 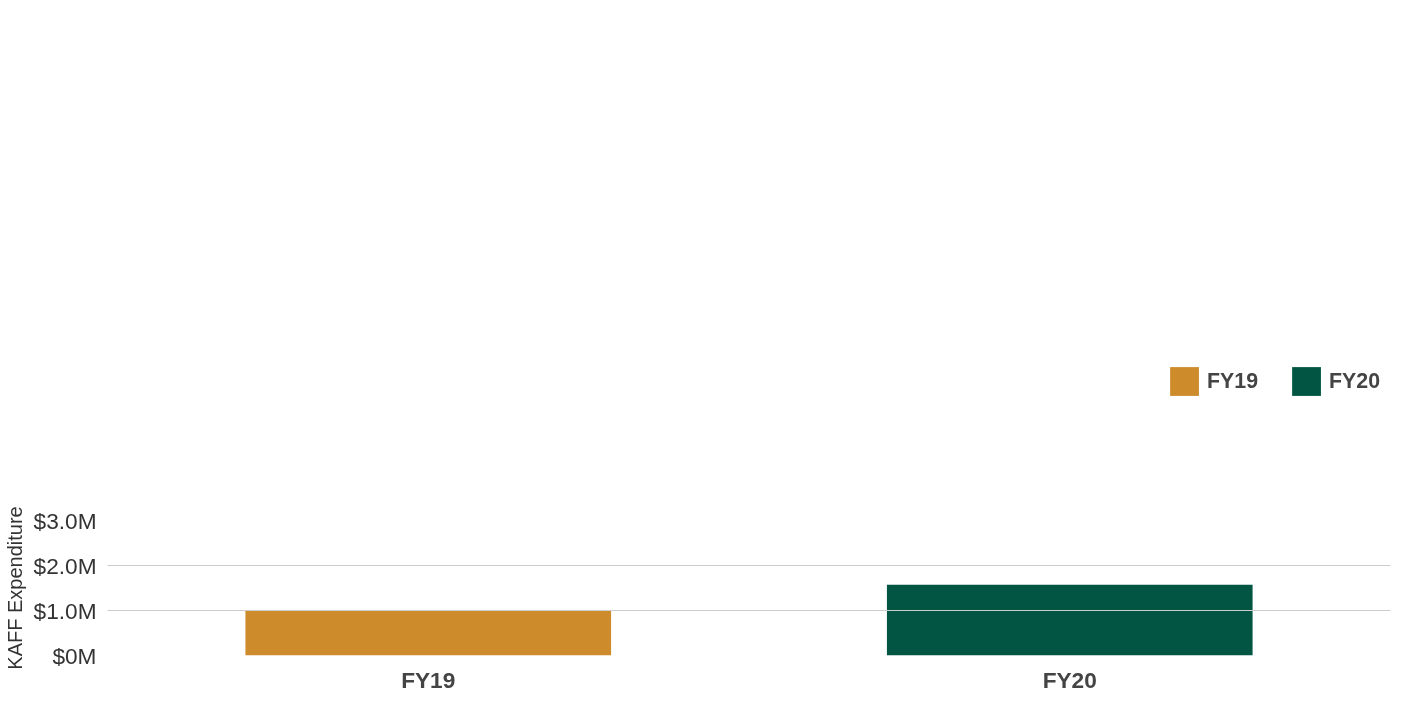 What do you see at coordinates (74, 655) in the screenshot?
I see `y-tick-label: $0M` at bounding box center [74, 655].